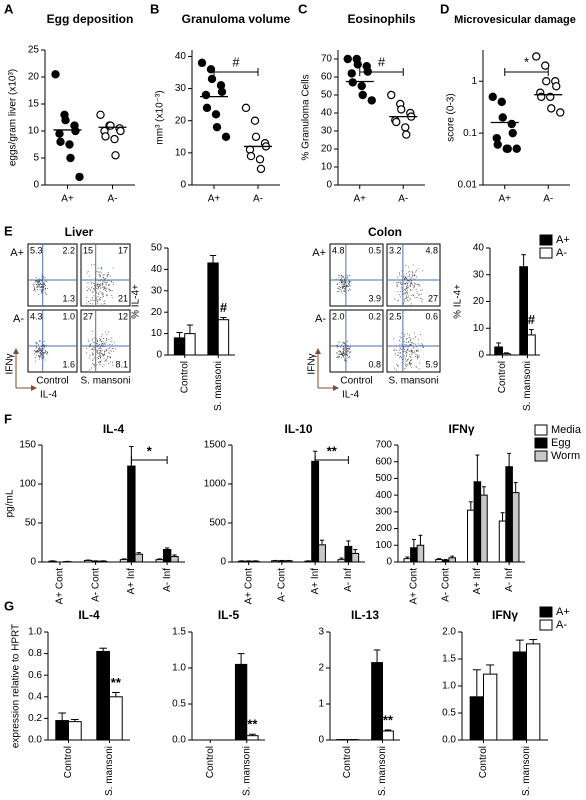  Describe the element at coordinates (49, 395) in the screenshot. I see `flow-x-label: IL-4` at that location.